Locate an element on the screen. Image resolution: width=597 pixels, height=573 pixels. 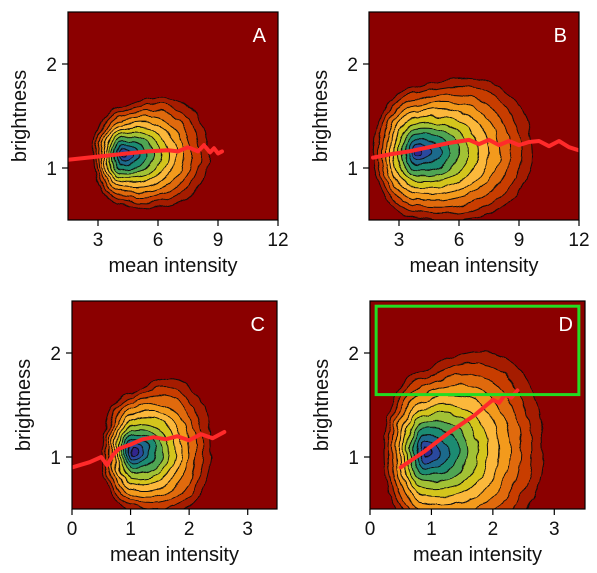
panel-letter: C is located at coordinates (258, 325).